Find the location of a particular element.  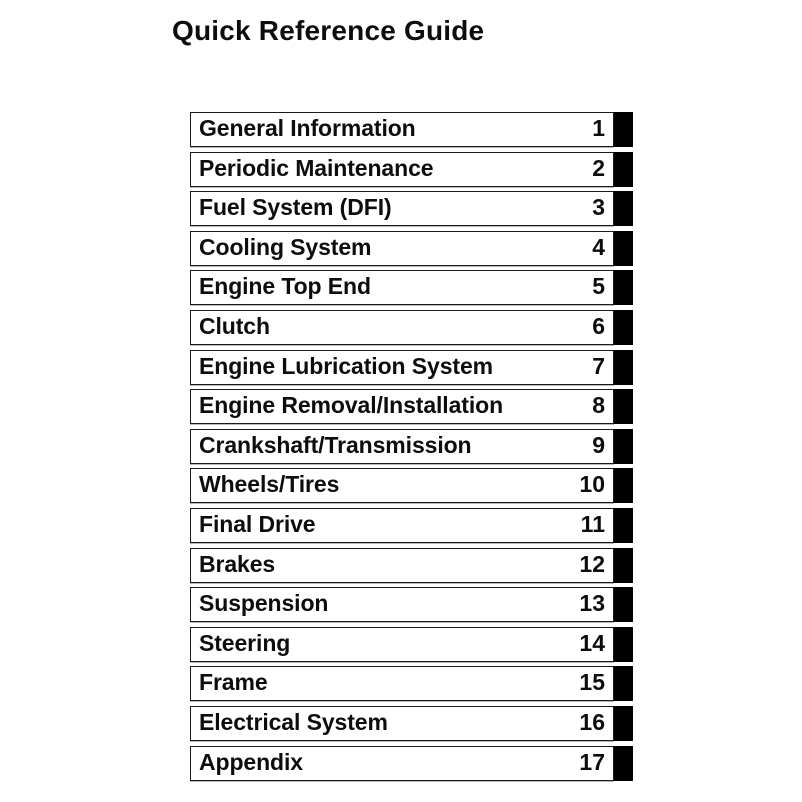

chapter-index-row: Engine Top End 5 is located at coordinates (412, 288).